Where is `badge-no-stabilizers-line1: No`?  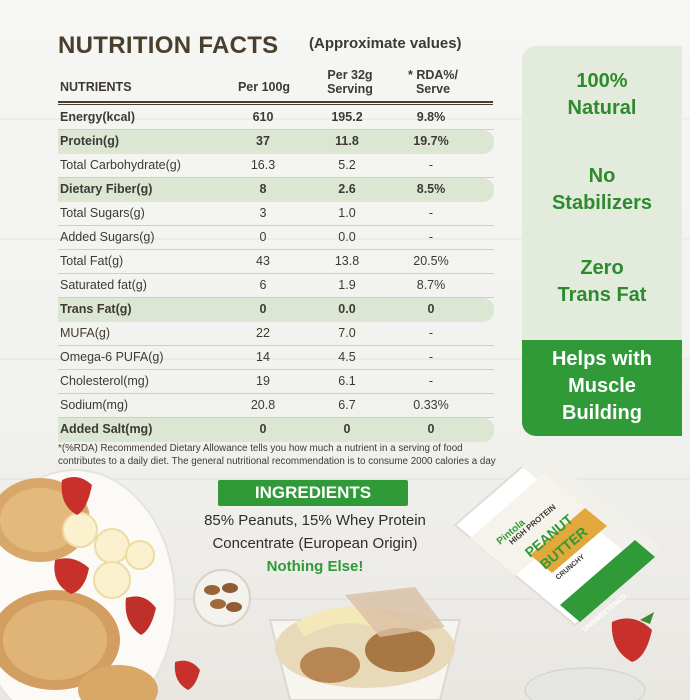 badge-no-stabilizers-line1: No is located at coordinates (602, 176).